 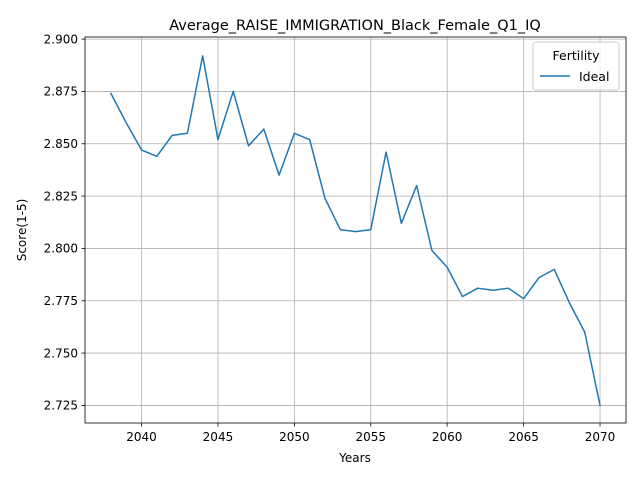 I want to click on x-tick-label: 2040, so click(x=141, y=437).